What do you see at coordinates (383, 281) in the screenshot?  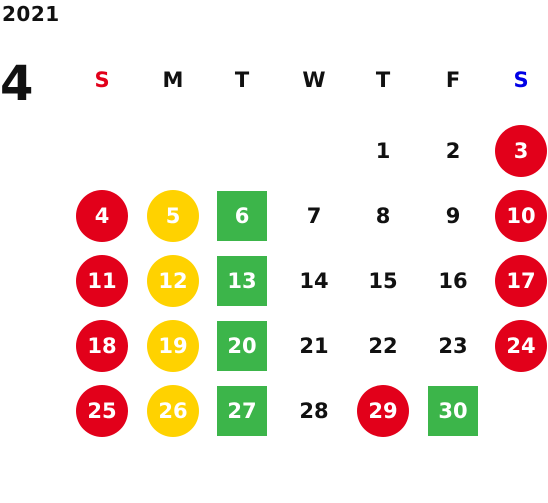 I see `day-15: 15` at bounding box center [383, 281].